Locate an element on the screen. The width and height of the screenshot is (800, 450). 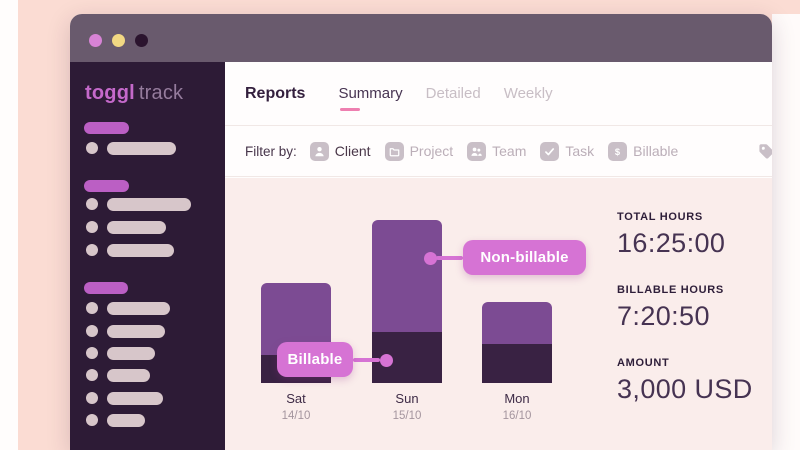
filter-item-project: Project is located at coordinates (419, 151).